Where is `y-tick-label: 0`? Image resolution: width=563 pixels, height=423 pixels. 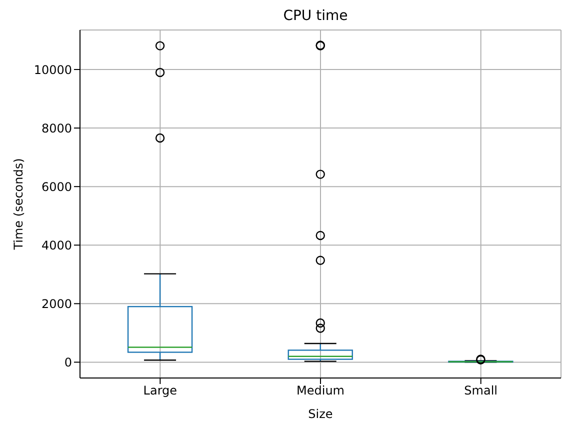 y-tick-label: 0 is located at coordinates (68, 362).